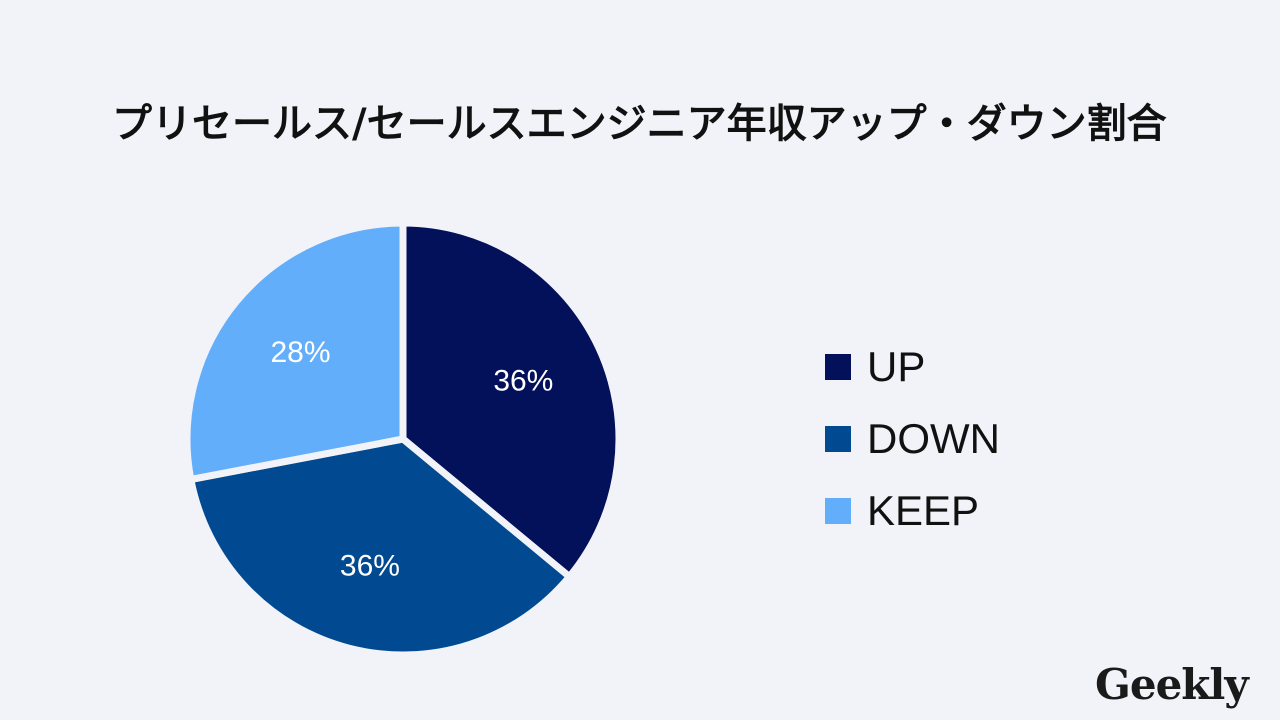 This screenshot has width=1280, height=720. Describe the element at coordinates (639, 124) in the screenshot. I see `chart-title: プリセールス/セールスエンジニア年収アップ・ダウン割合` at that location.